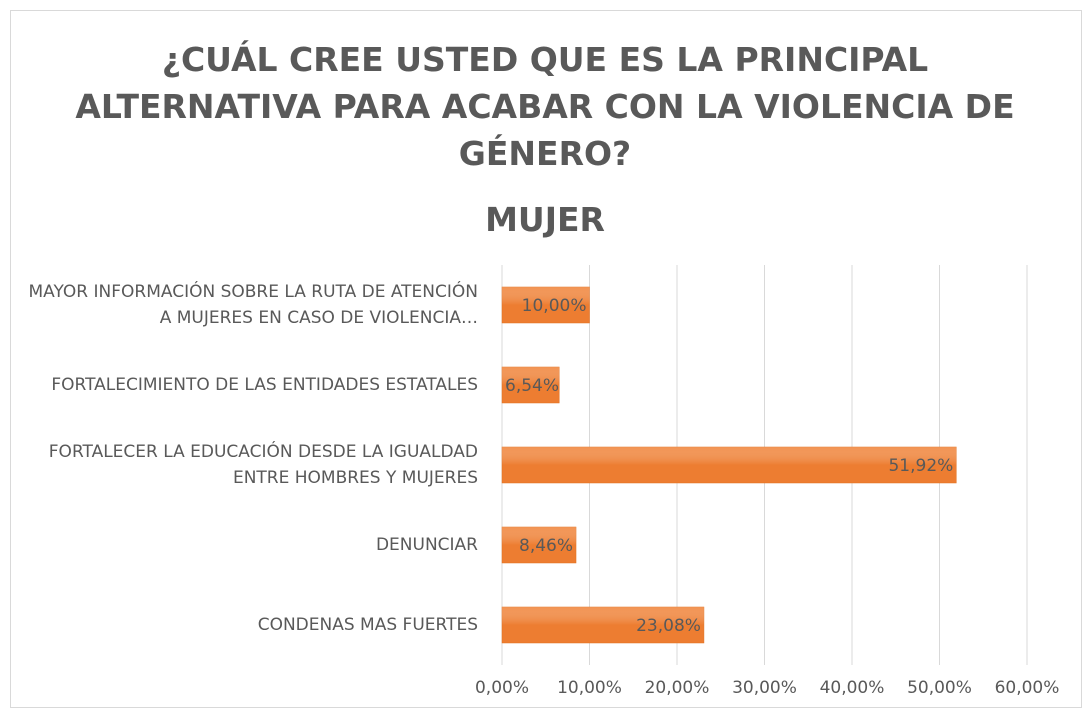 This screenshot has width=1083, height=709. Describe the element at coordinates (668, 626) in the screenshot. I see `data-label: 23,08%` at that location.